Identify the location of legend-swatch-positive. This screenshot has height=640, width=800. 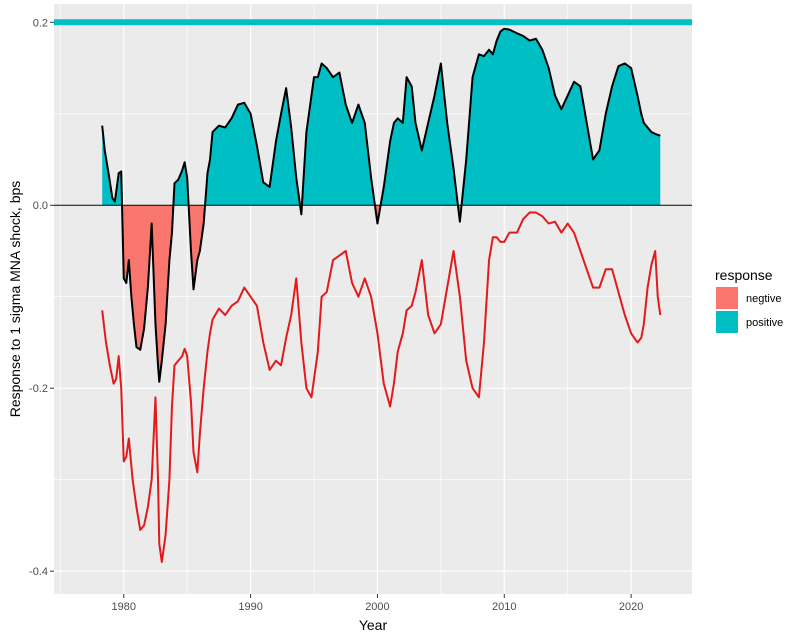
(727, 322).